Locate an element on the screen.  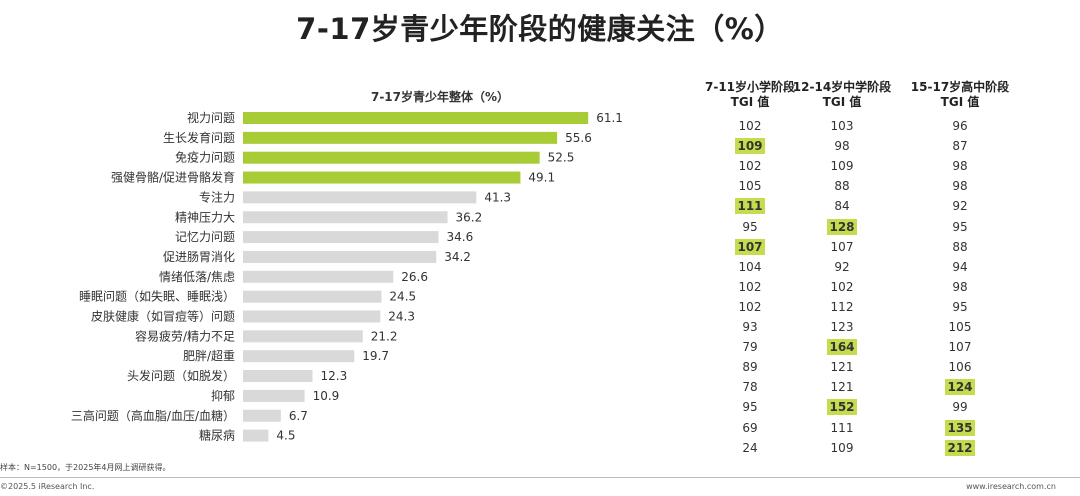
footer-divider is located at coordinates (540, 477).